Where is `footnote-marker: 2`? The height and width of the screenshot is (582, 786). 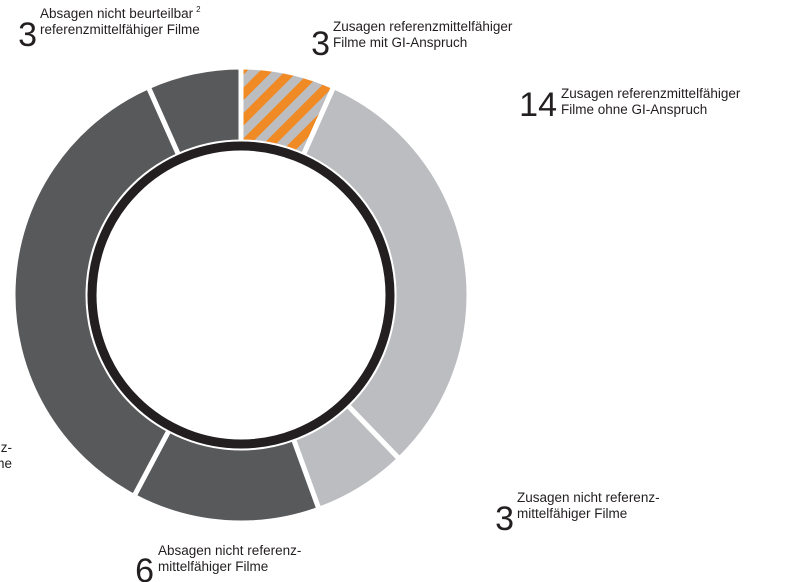 footnote-marker: 2 is located at coordinates (198, 9).